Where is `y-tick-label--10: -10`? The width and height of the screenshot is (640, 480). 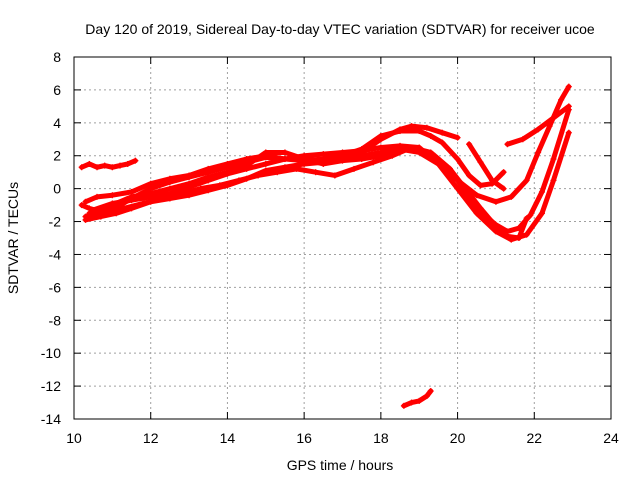 y-tick-label--10: -10 is located at coordinates (51, 353).